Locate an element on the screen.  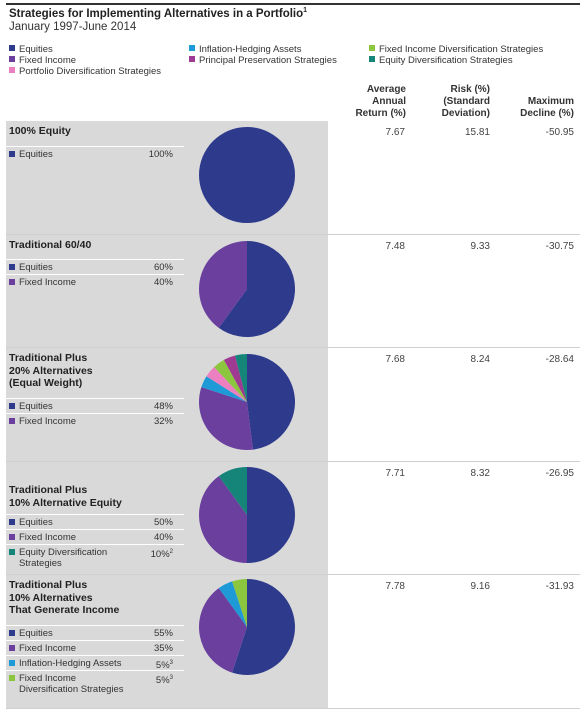
allocation-percent-value: 100% is located at coordinates (160, 154).